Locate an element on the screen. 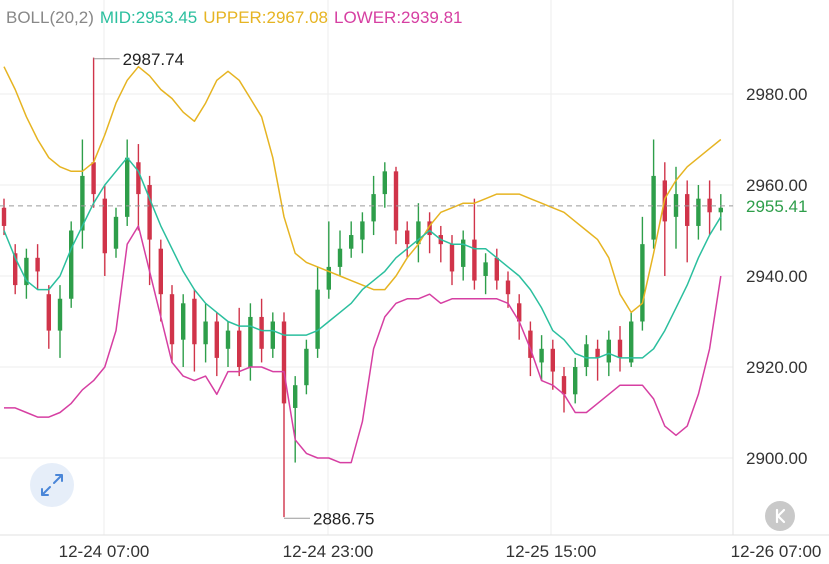  y-tick-label: 2920.00 is located at coordinates (776, 367).